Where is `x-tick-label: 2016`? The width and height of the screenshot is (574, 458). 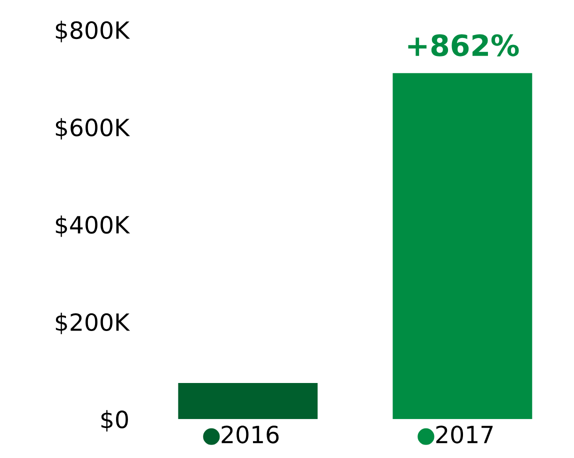
x-tick-label: 2016 is located at coordinates (250, 435).